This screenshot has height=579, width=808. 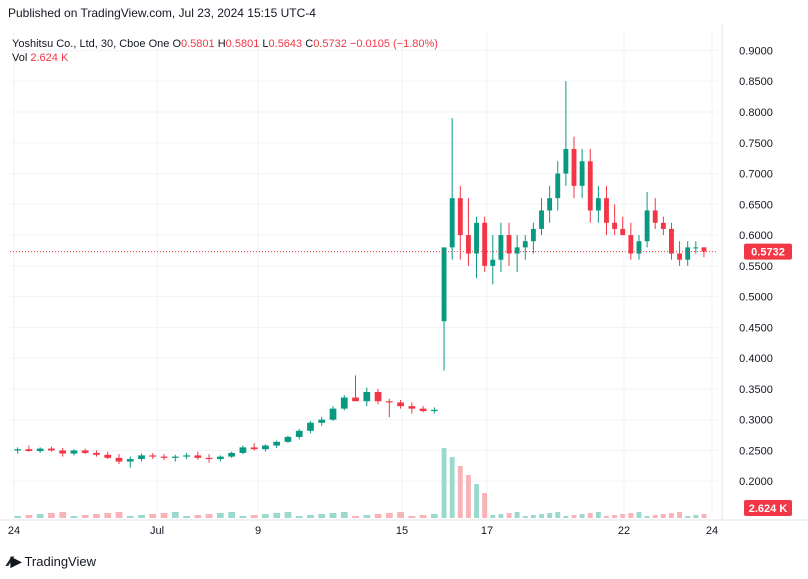 I want to click on footer-brand: ⁄⁄▶ TradingView, so click(x=52, y=561).